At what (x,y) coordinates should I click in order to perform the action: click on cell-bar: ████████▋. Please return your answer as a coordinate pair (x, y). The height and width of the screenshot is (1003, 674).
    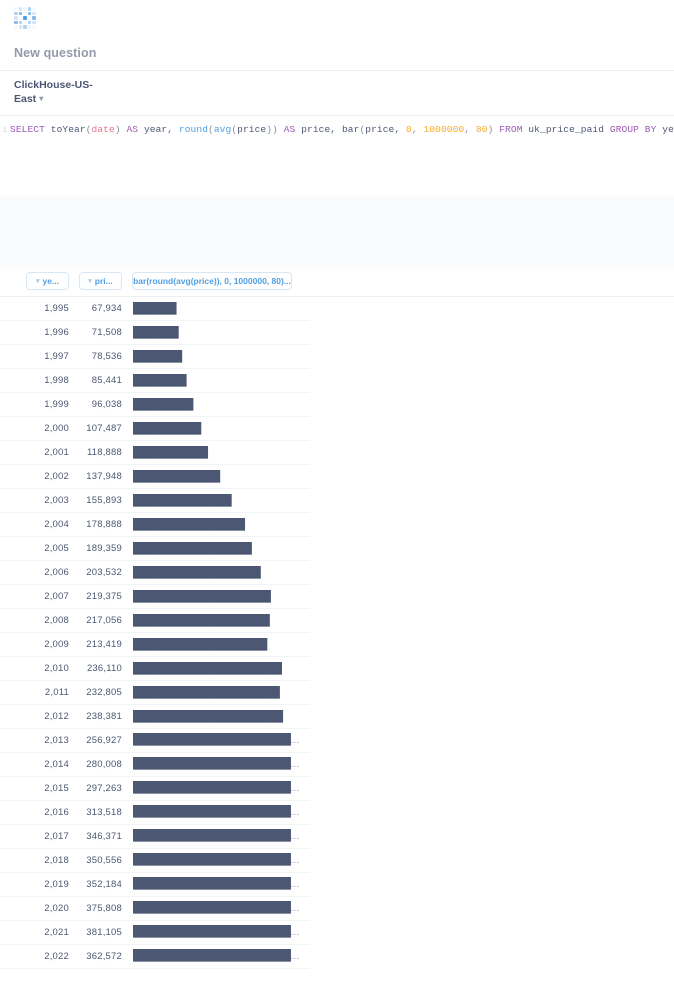
    Looking at the image, I should click on (168, 428).